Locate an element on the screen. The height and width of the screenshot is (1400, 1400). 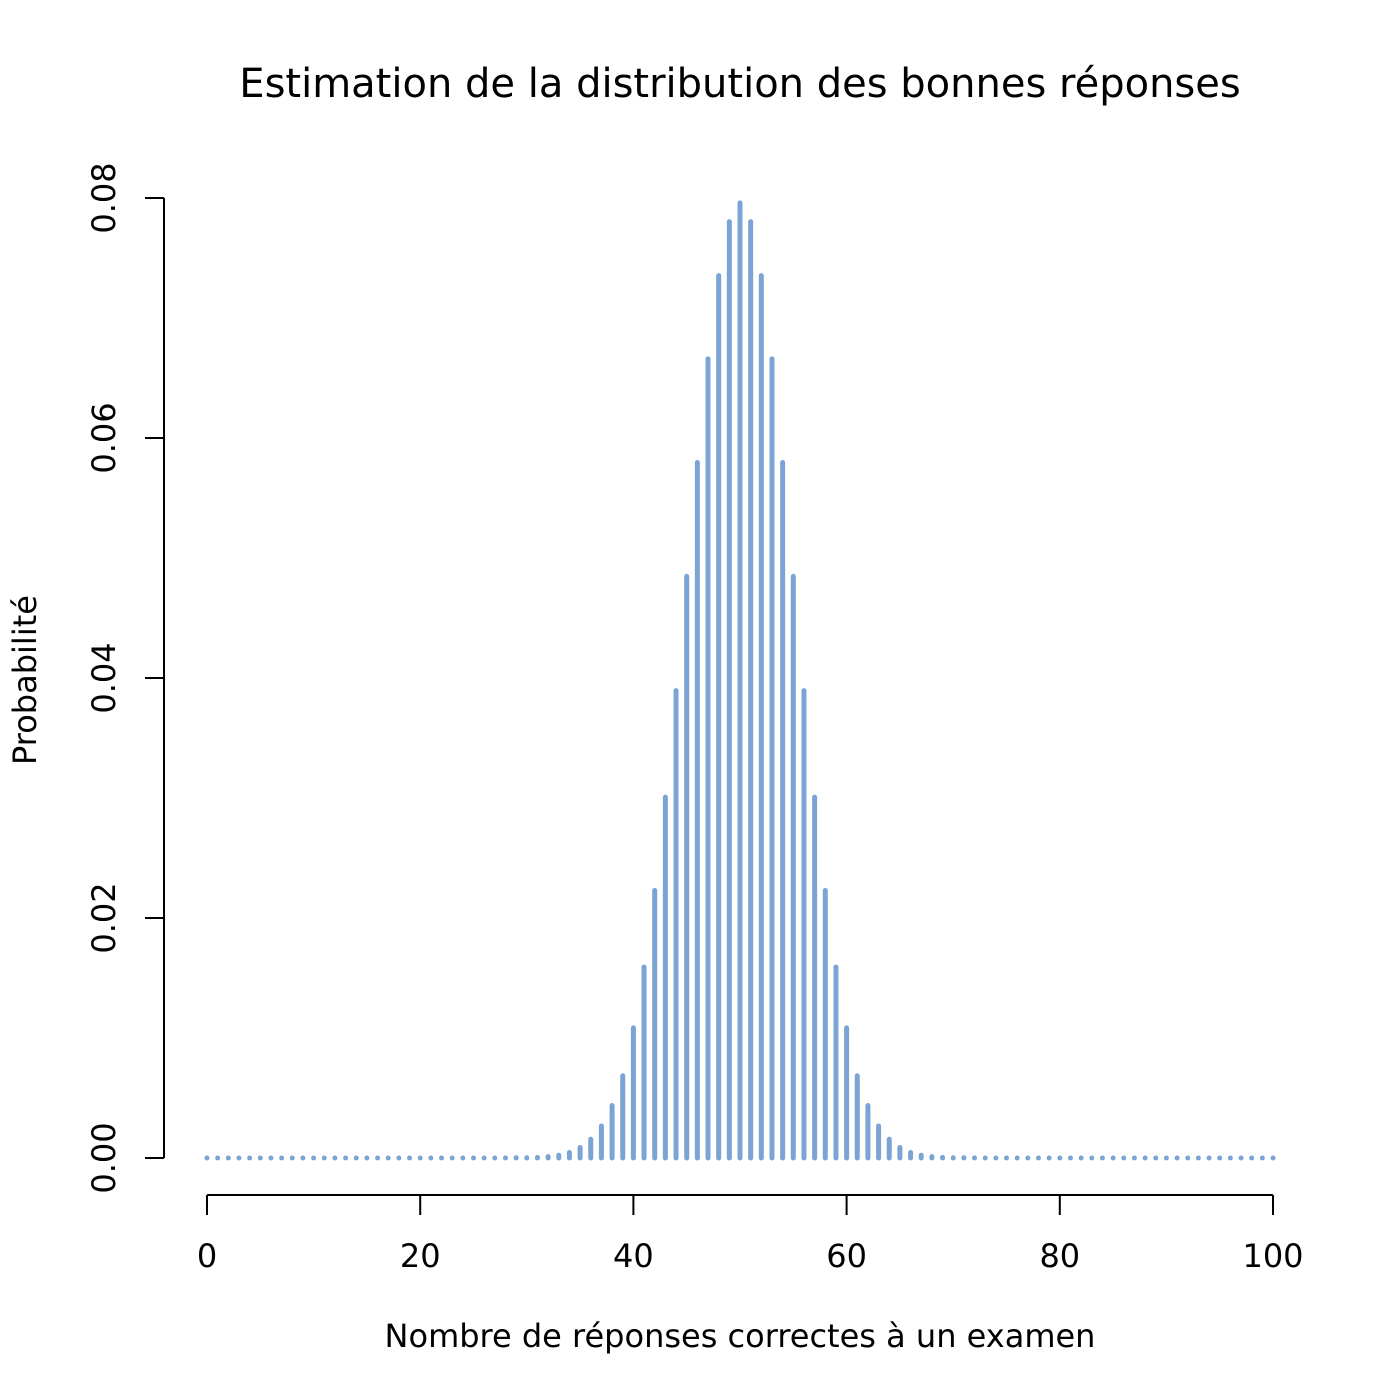
x-tick-label: 20 is located at coordinates (420, 1256).